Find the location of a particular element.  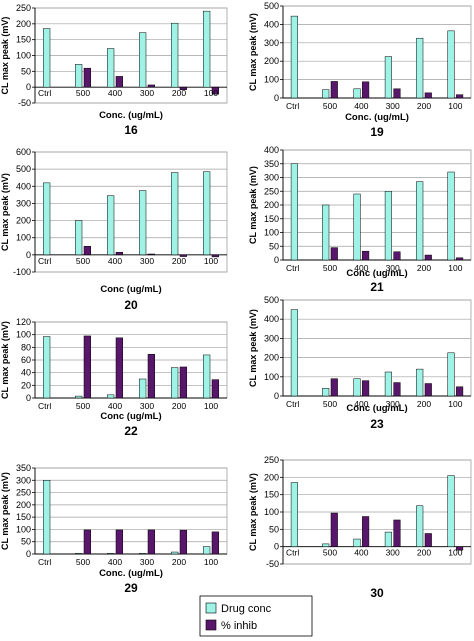

legend-box is located at coordinates (256, 616).